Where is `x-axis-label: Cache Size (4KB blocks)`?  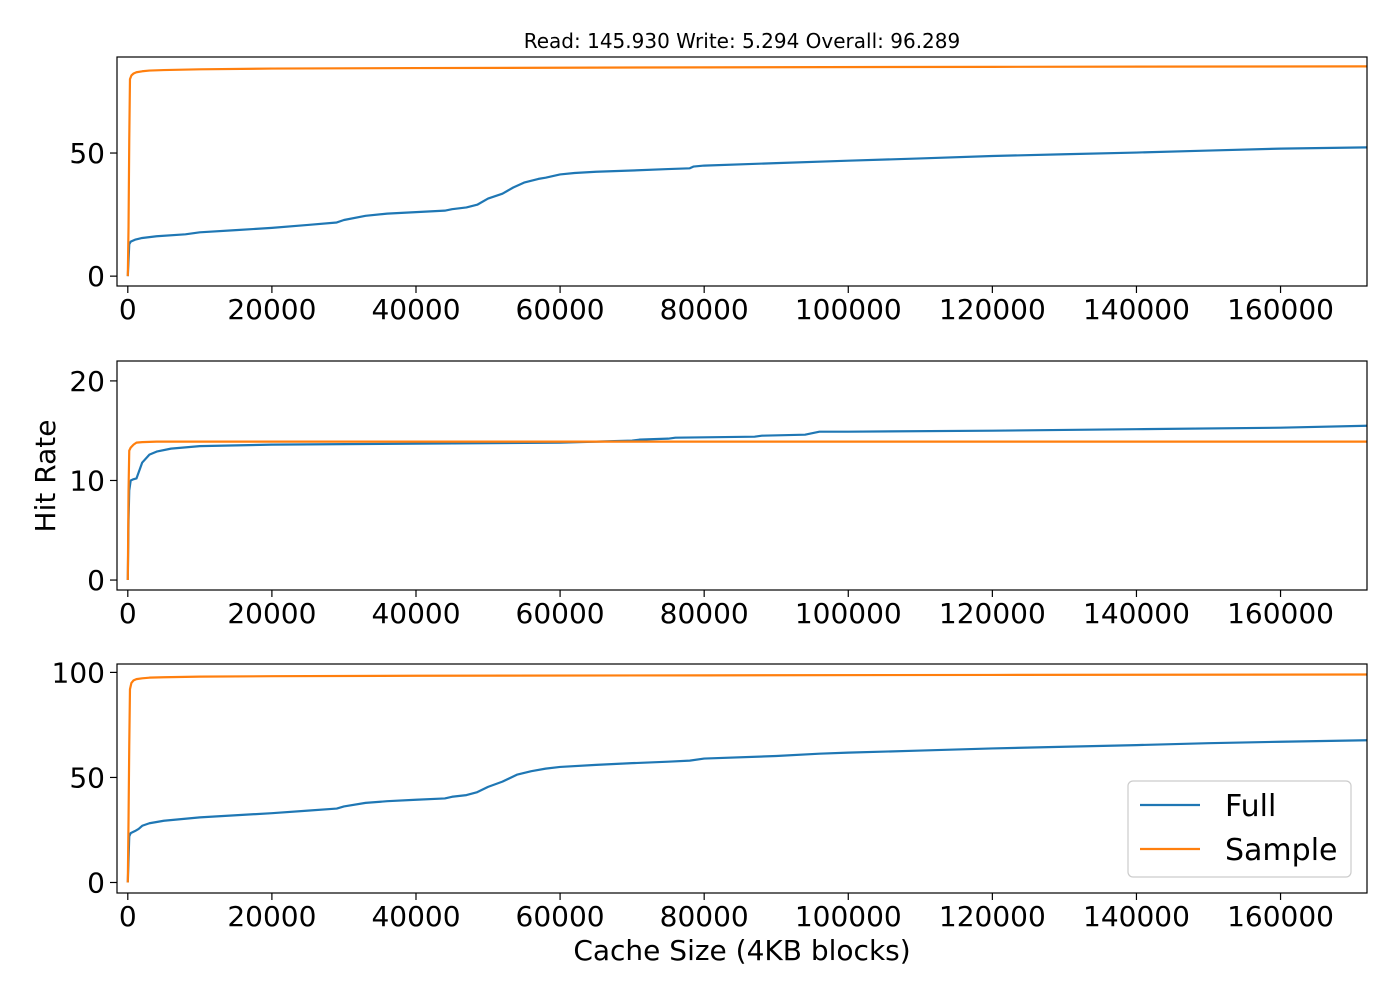 x-axis-label: Cache Size (4KB blocks) is located at coordinates (741, 950).